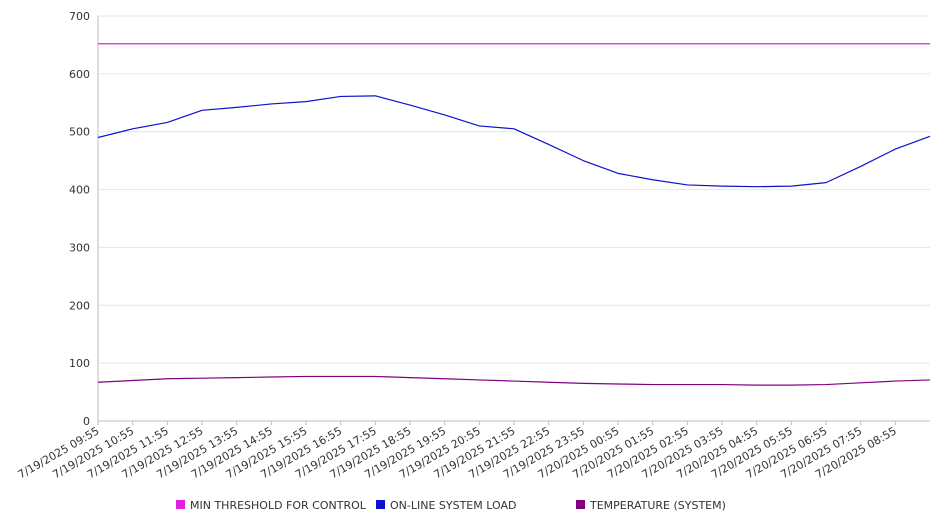 The image size is (946, 526). Describe the element at coordinates (79, 132) in the screenshot. I see `y-tick-label: 500` at that location.